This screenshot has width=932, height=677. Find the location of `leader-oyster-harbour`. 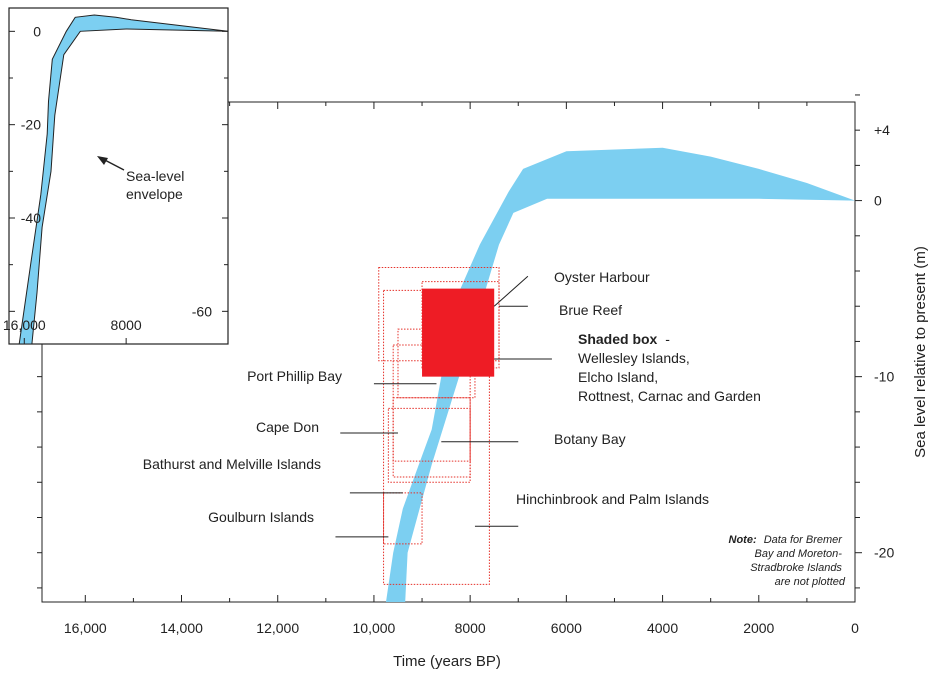

leader-oyster-harbour is located at coordinates (511, 291).